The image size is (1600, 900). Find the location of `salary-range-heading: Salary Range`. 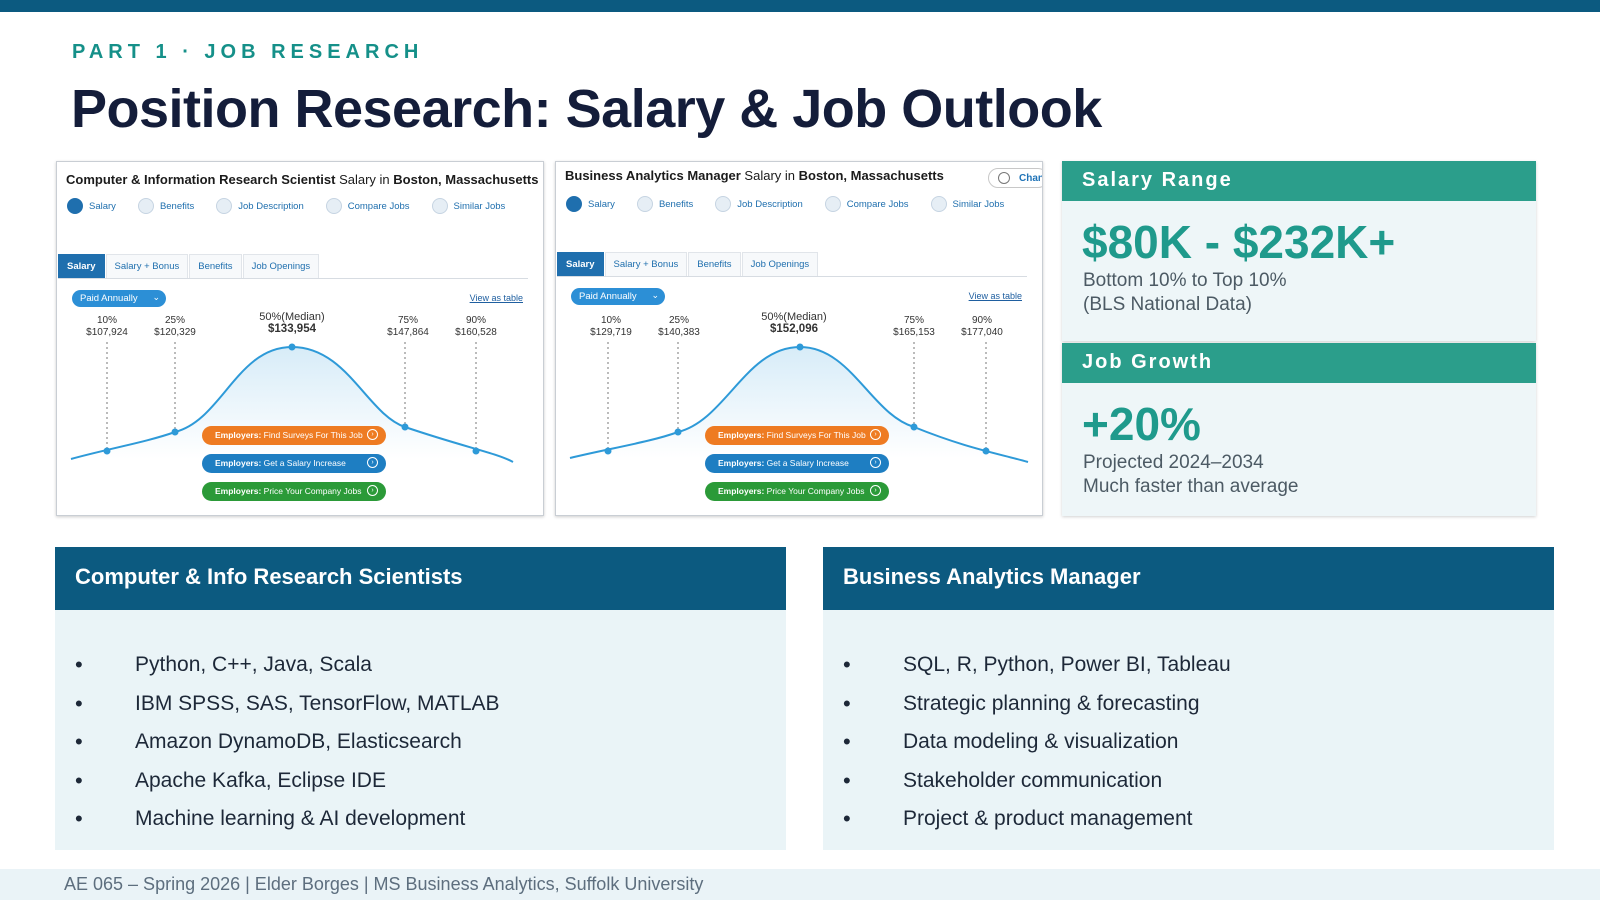

salary-range-heading: Salary Range is located at coordinates (1299, 181).